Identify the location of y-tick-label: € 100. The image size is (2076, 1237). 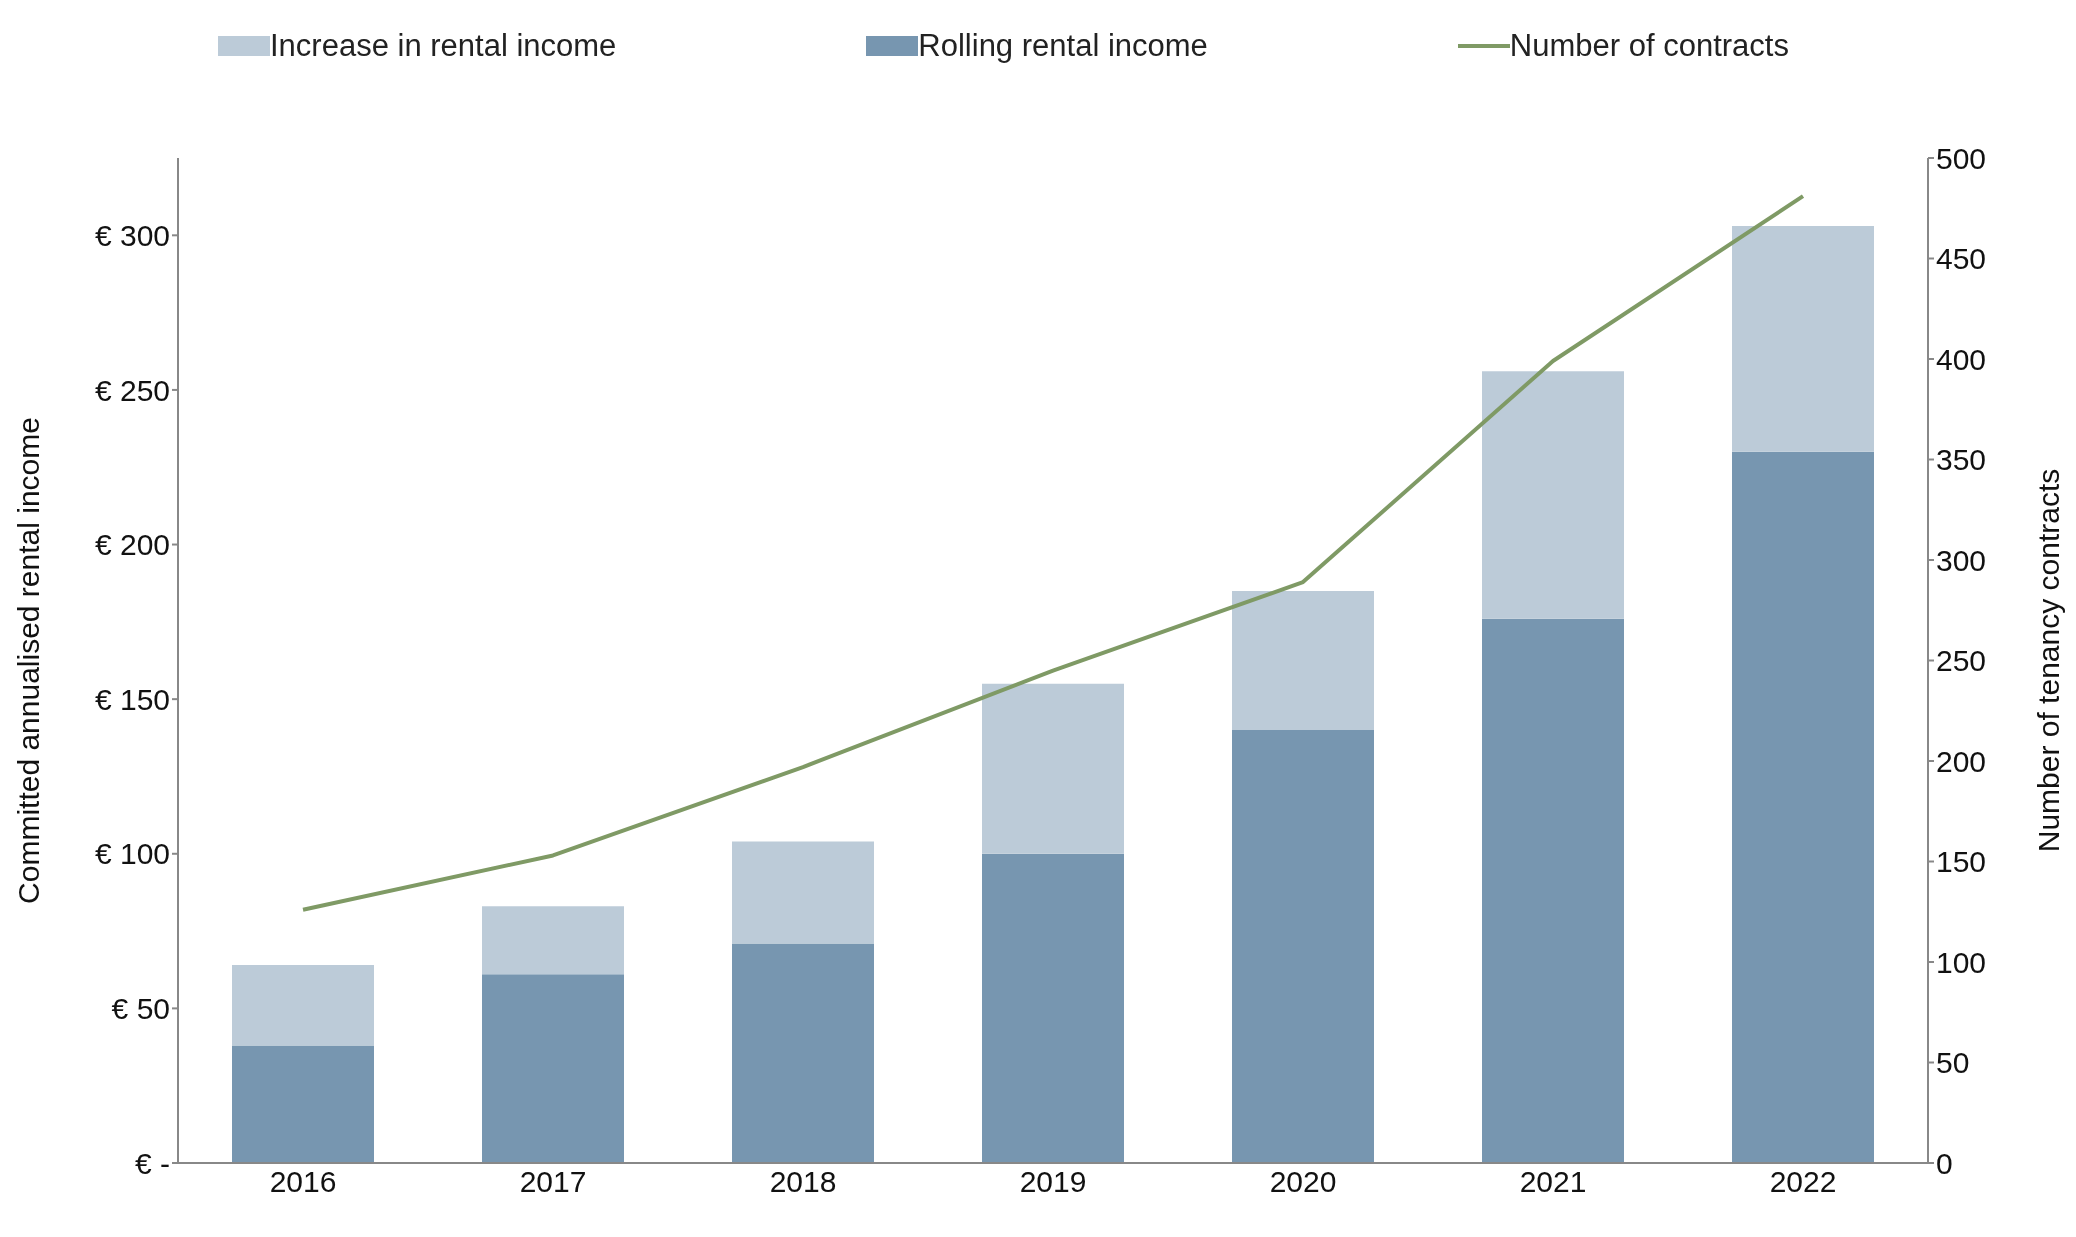
(132, 854).